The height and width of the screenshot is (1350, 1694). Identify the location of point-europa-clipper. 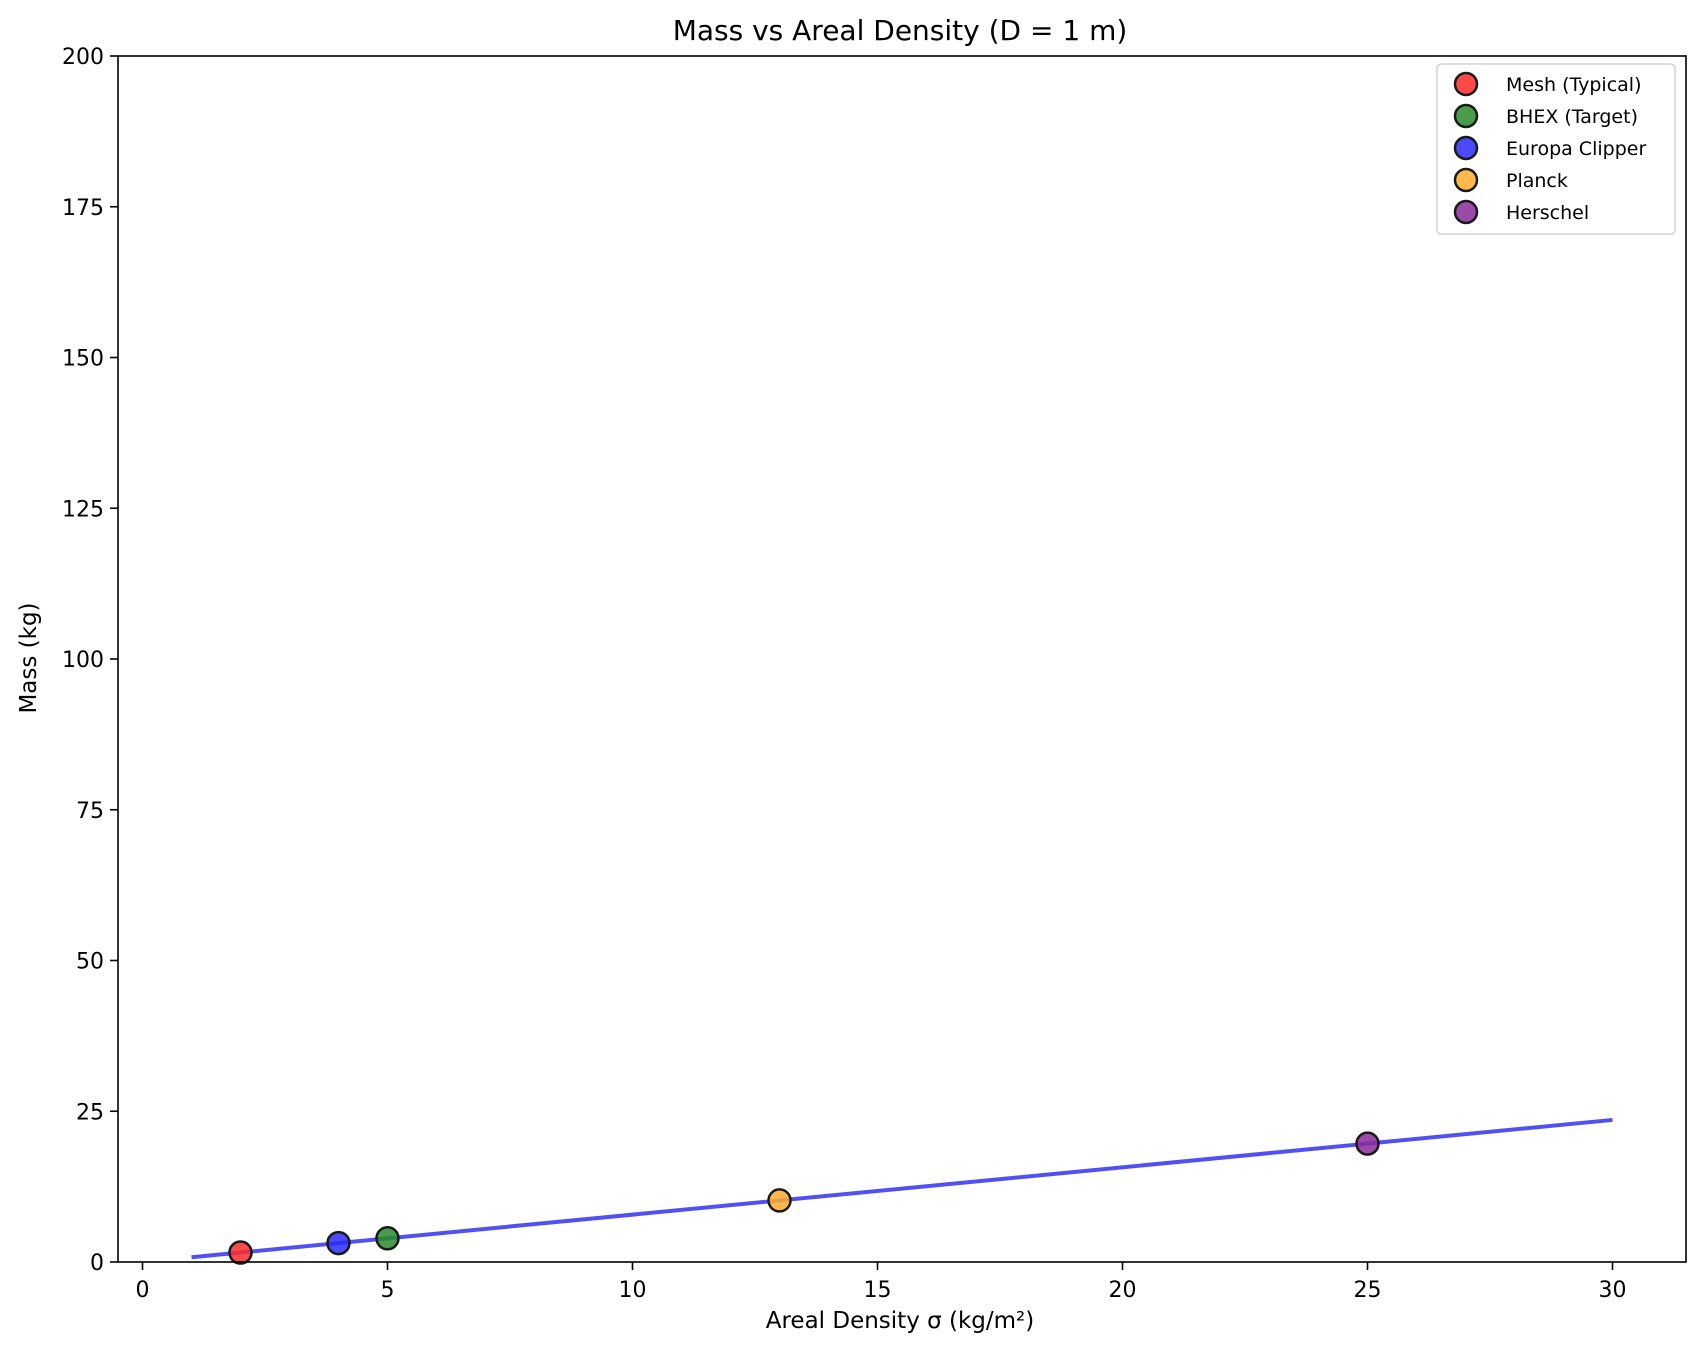
(338, 1243).